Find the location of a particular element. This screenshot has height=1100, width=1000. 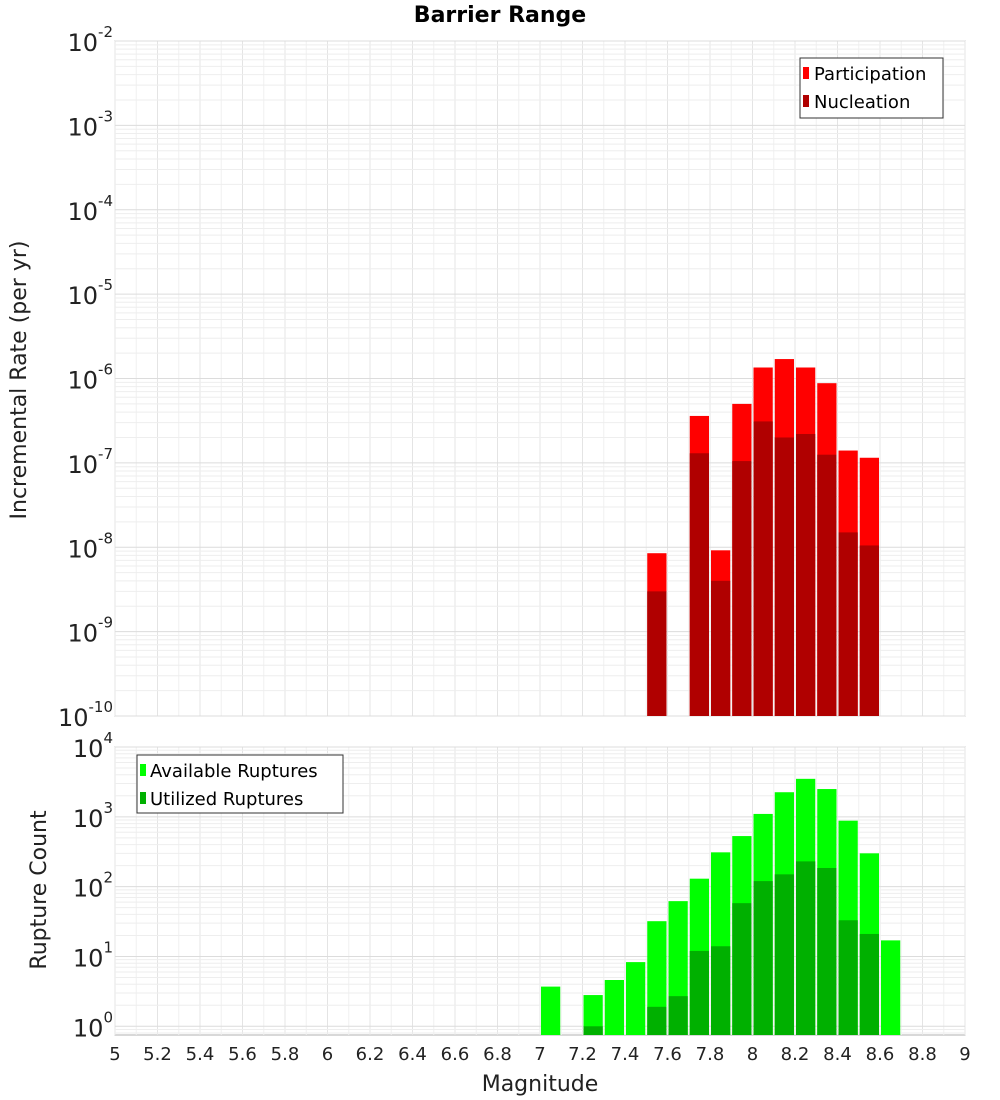

x-tick-label: 7.6 is located at coordinates (667, 1054).